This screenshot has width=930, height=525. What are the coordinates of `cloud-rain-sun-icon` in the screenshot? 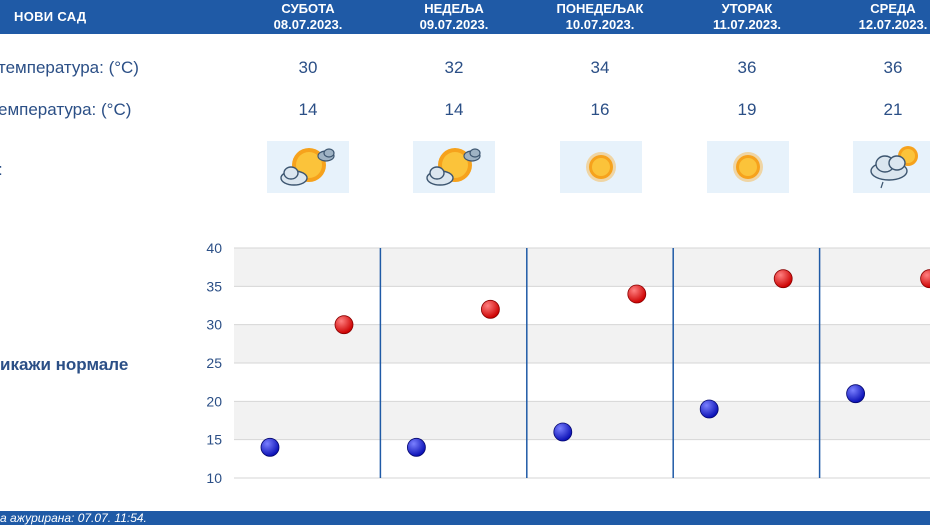 It's located at (891, 167).